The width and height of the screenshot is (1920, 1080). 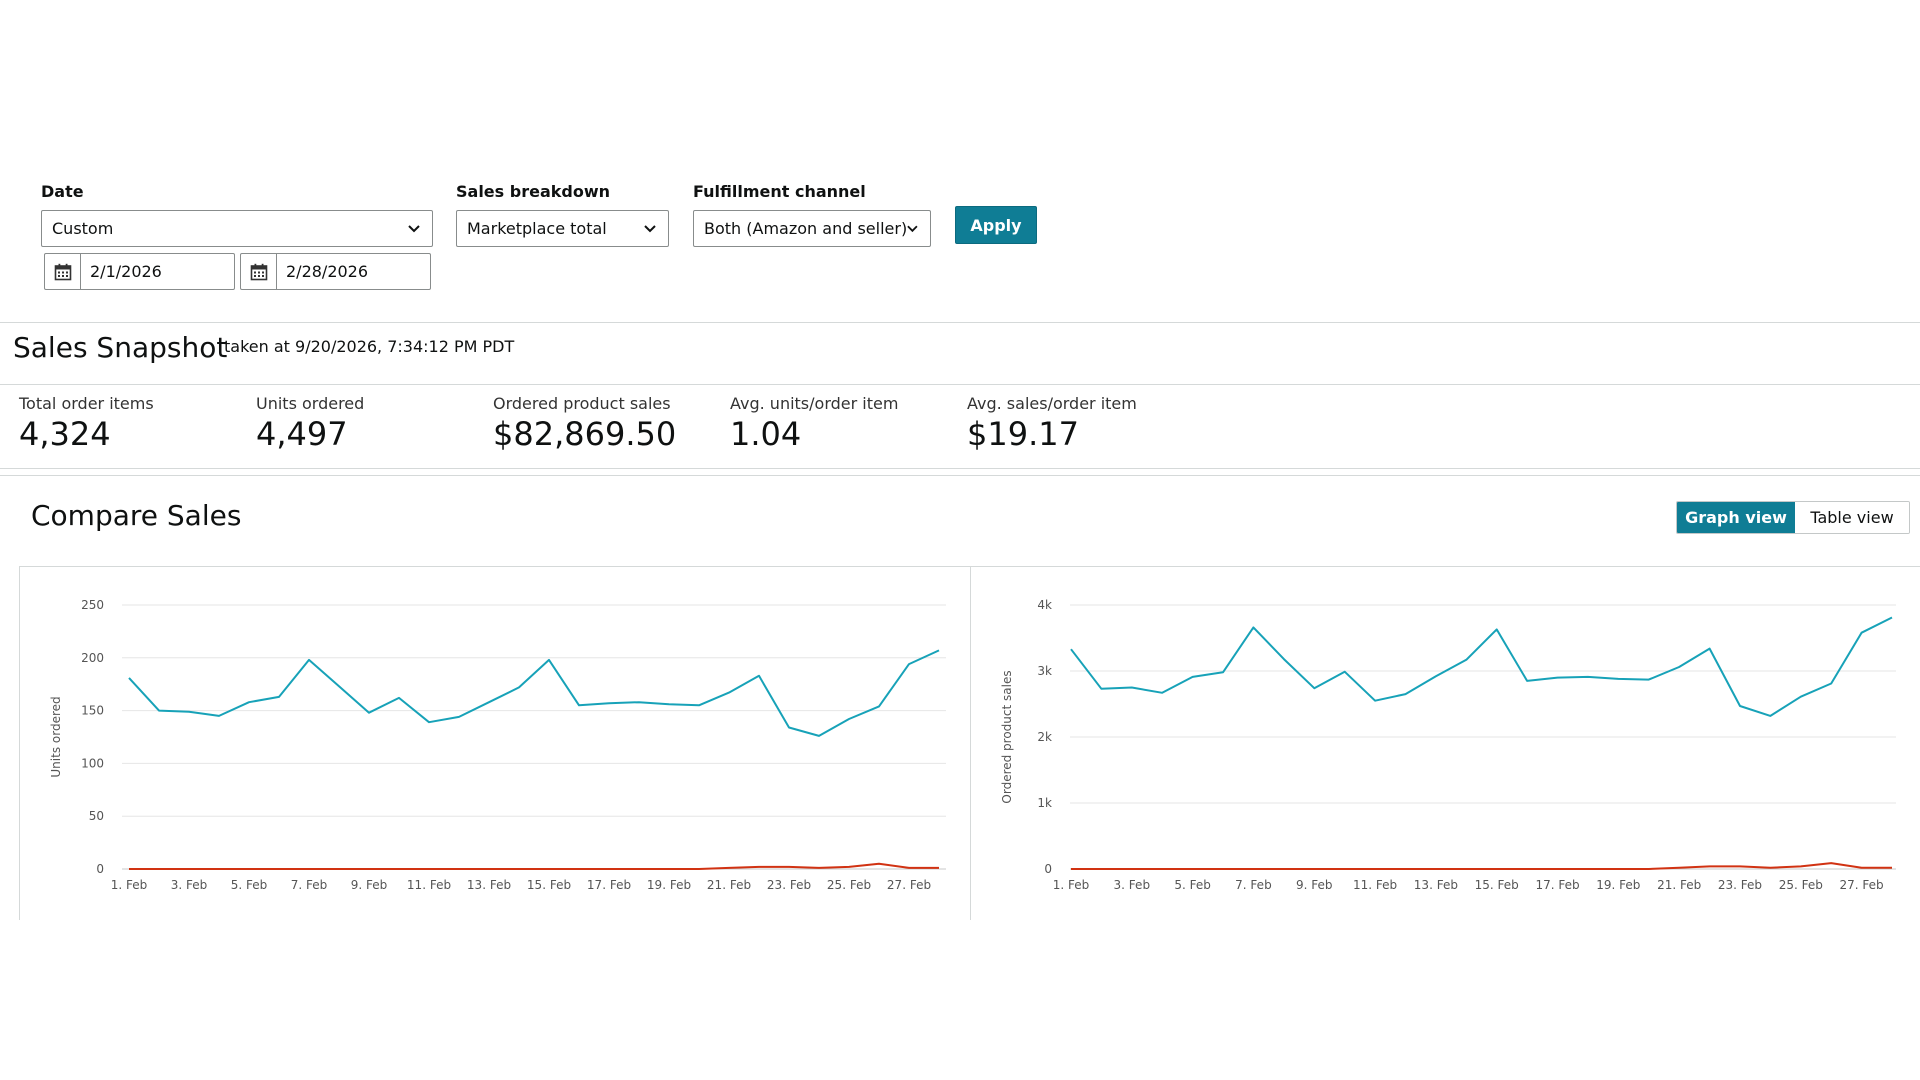 I want to click on metric-label: Avg. sales/order item, so click(x=1052, y=403).